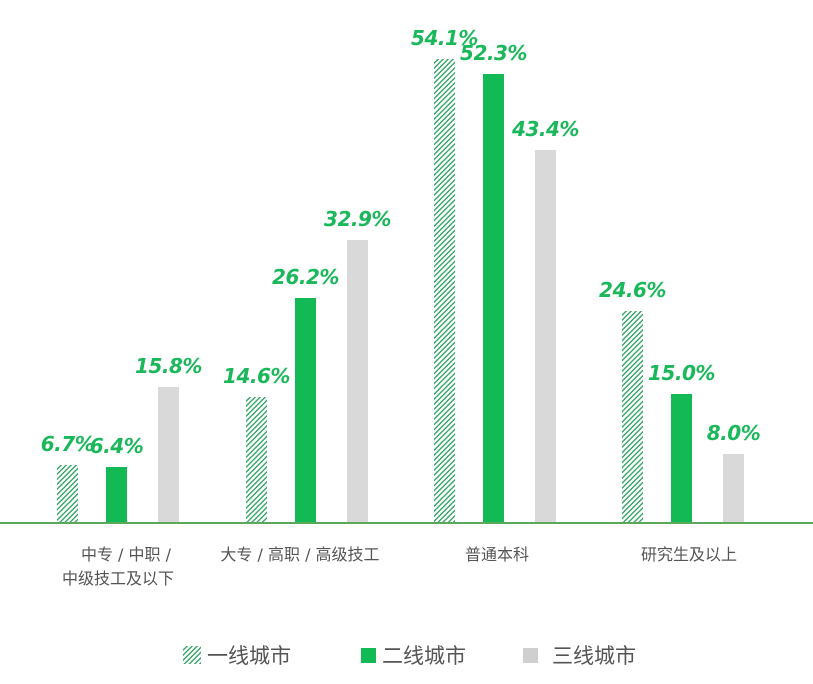  I want to click on green-swatch-icon, so click(368, 655).